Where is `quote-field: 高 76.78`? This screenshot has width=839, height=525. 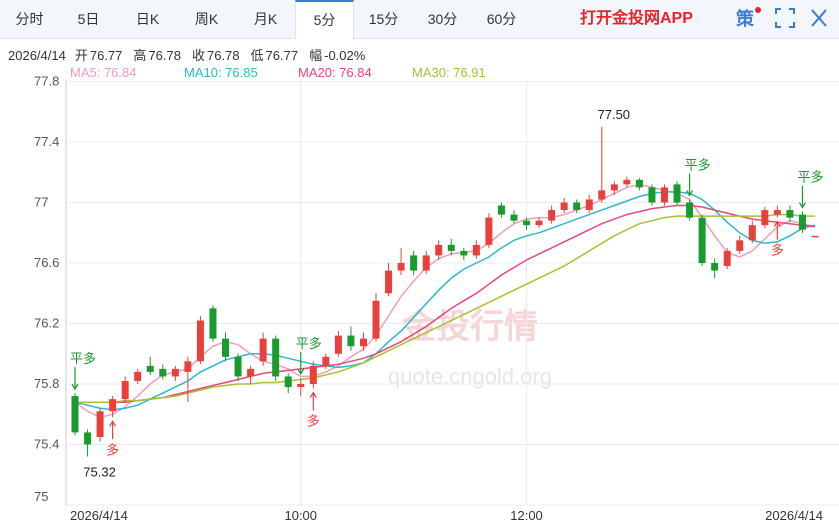
quote-field: 高 76.78 is located at coordinates (158, 55).